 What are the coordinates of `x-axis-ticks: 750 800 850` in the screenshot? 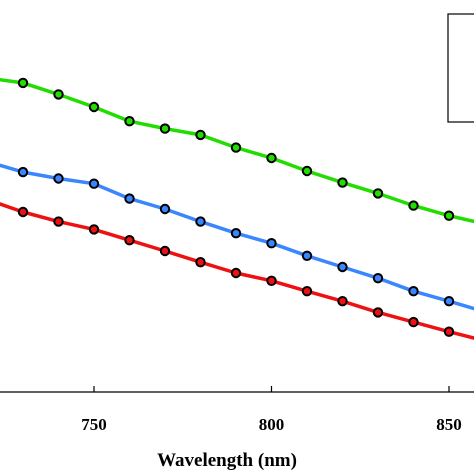 It's located at (271, 410).